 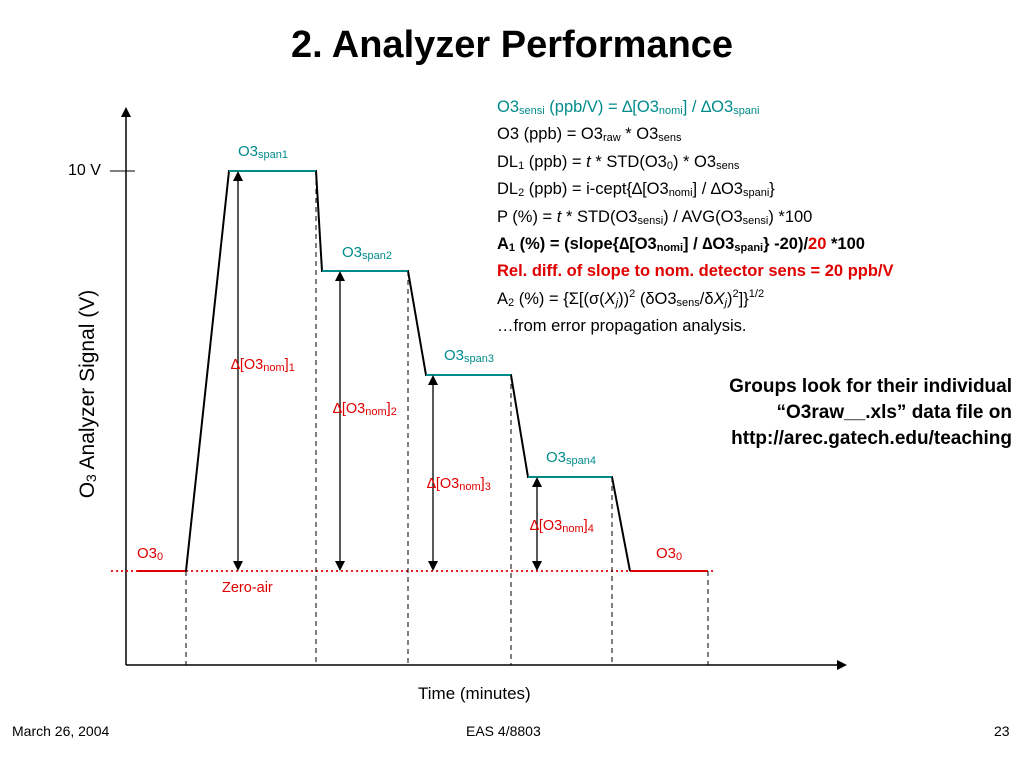 I want to click on formula-sensitivity: O3sensi (ppb/V) = ∆[O3nomi] / ∆O3spani, so click(x=628, y=107).